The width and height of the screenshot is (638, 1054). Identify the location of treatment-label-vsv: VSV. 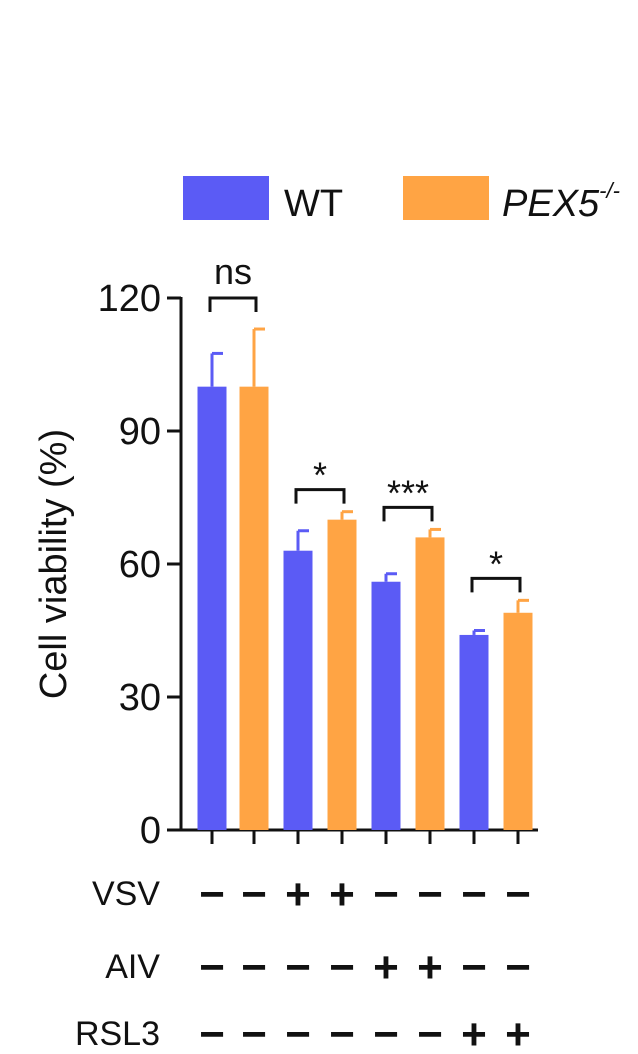
(126, 894).